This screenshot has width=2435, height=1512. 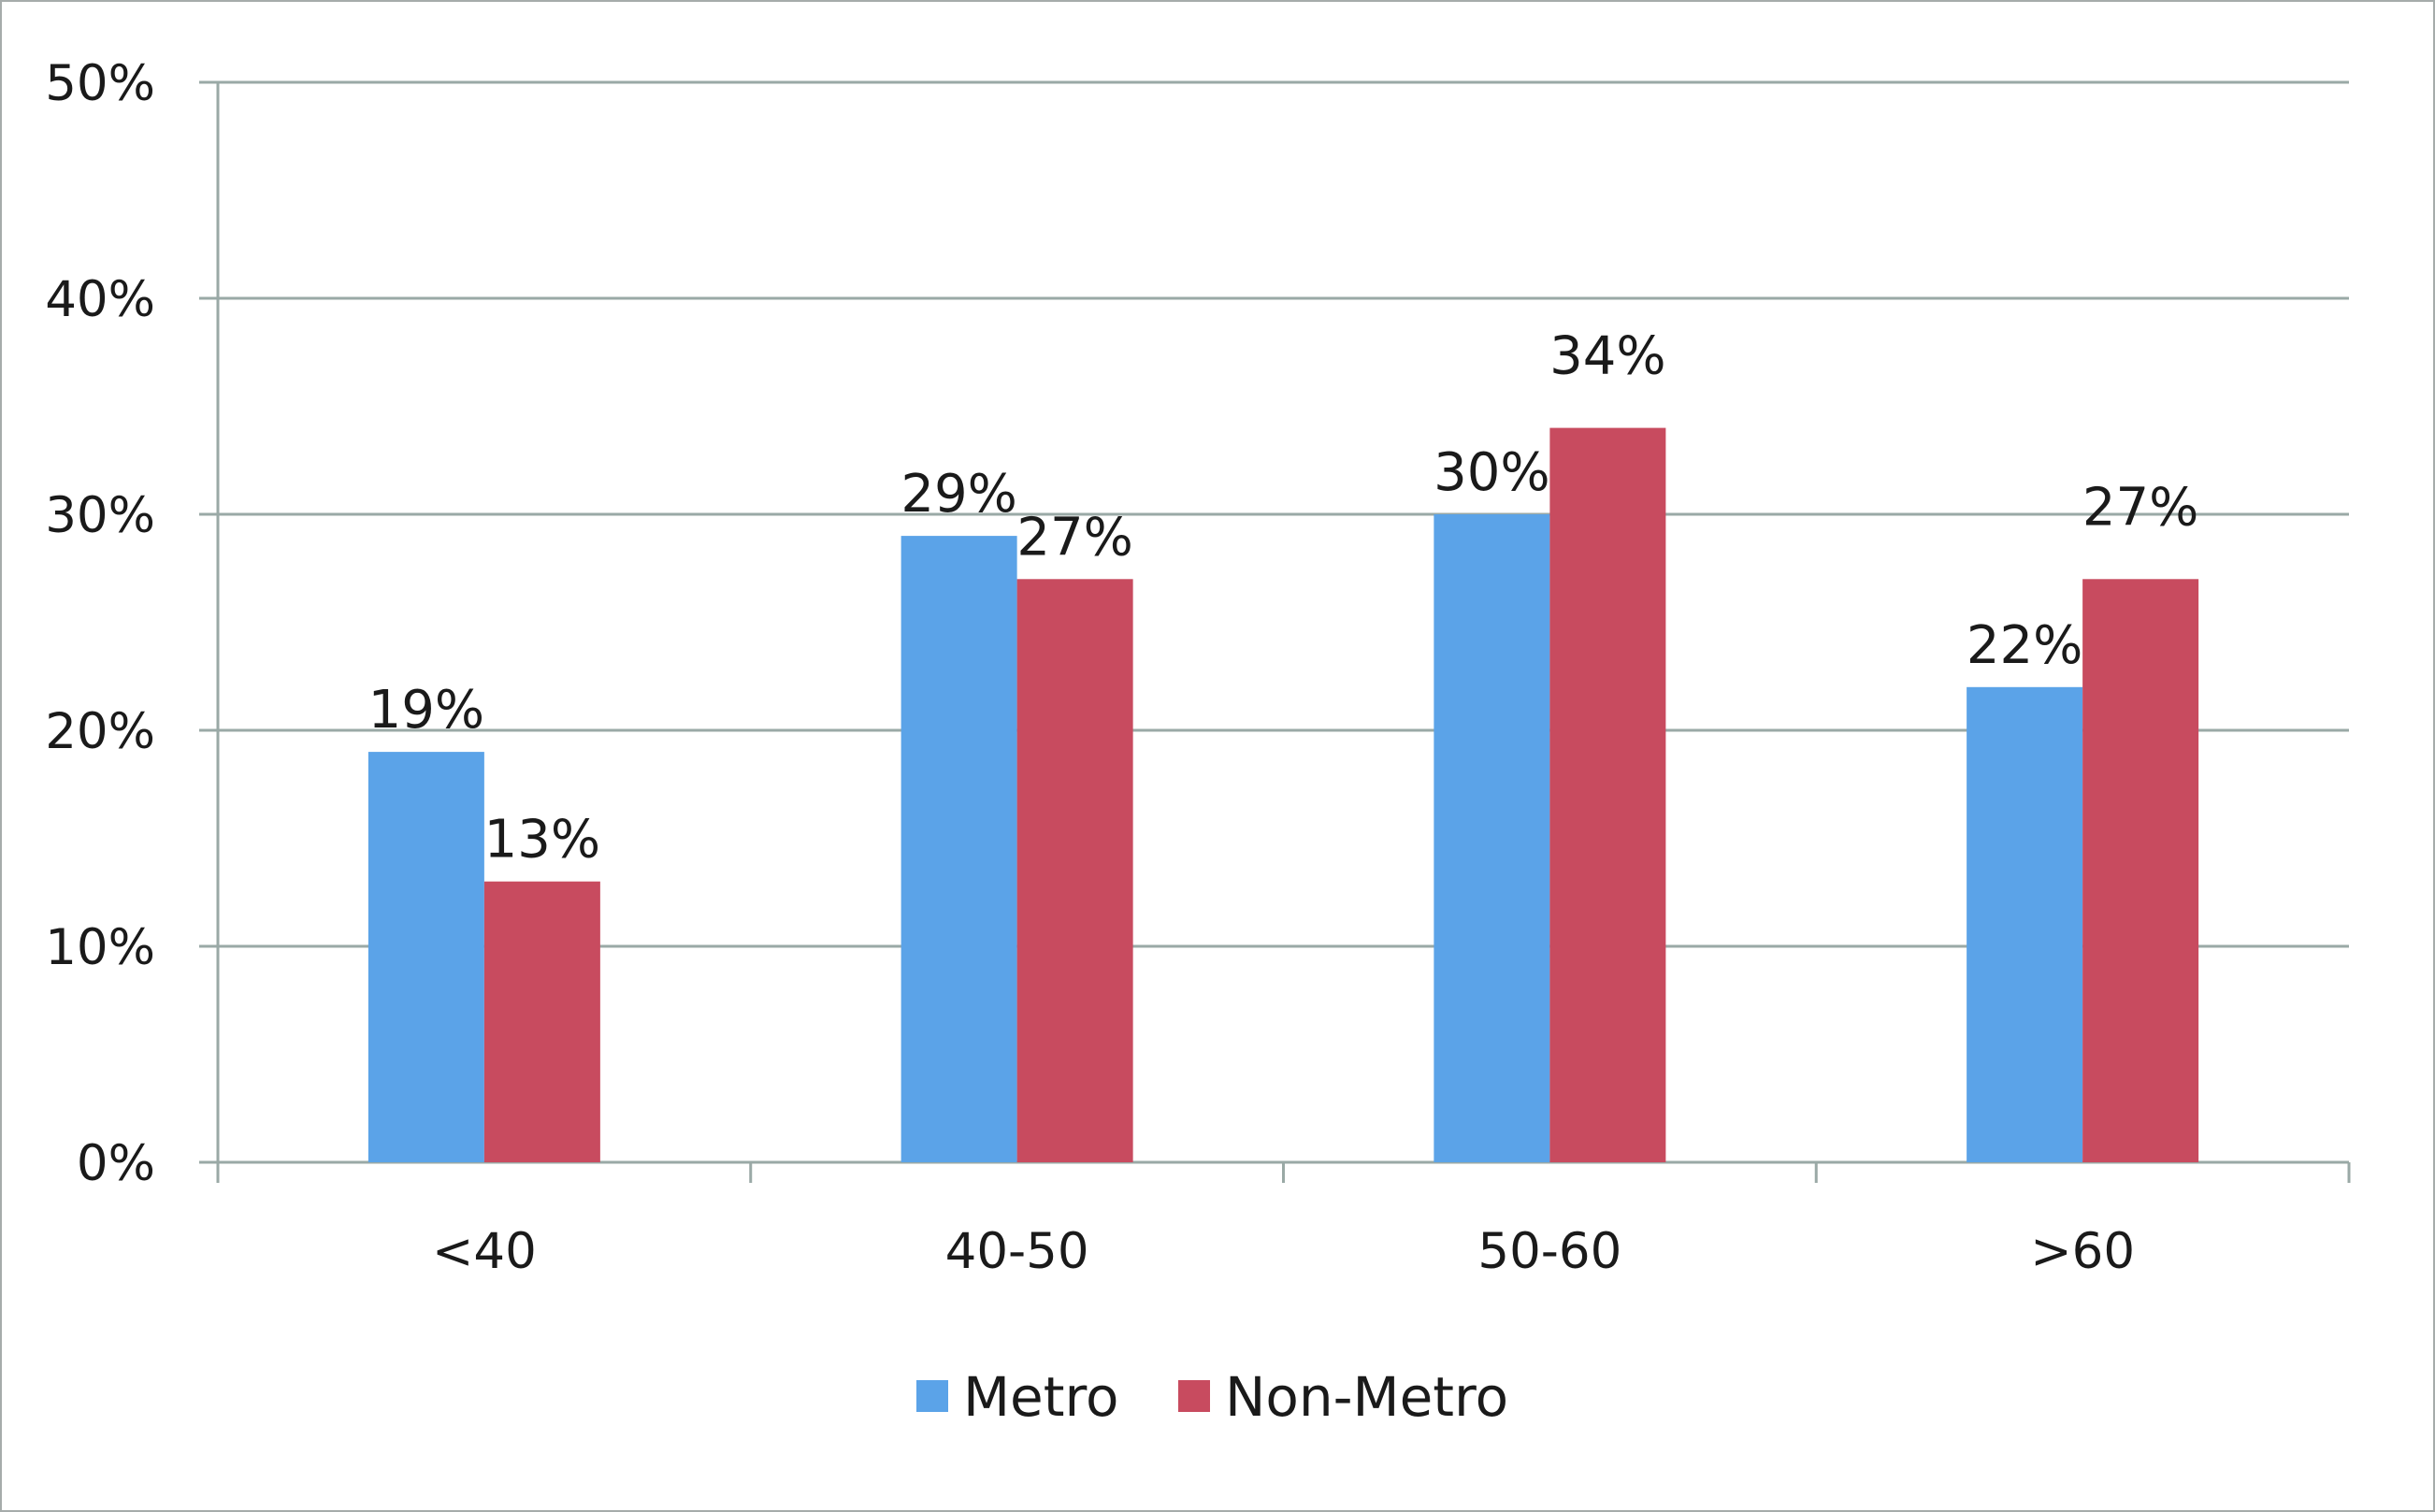 I want to click on x-tick-label: <40, so click(x=484, y=1251).